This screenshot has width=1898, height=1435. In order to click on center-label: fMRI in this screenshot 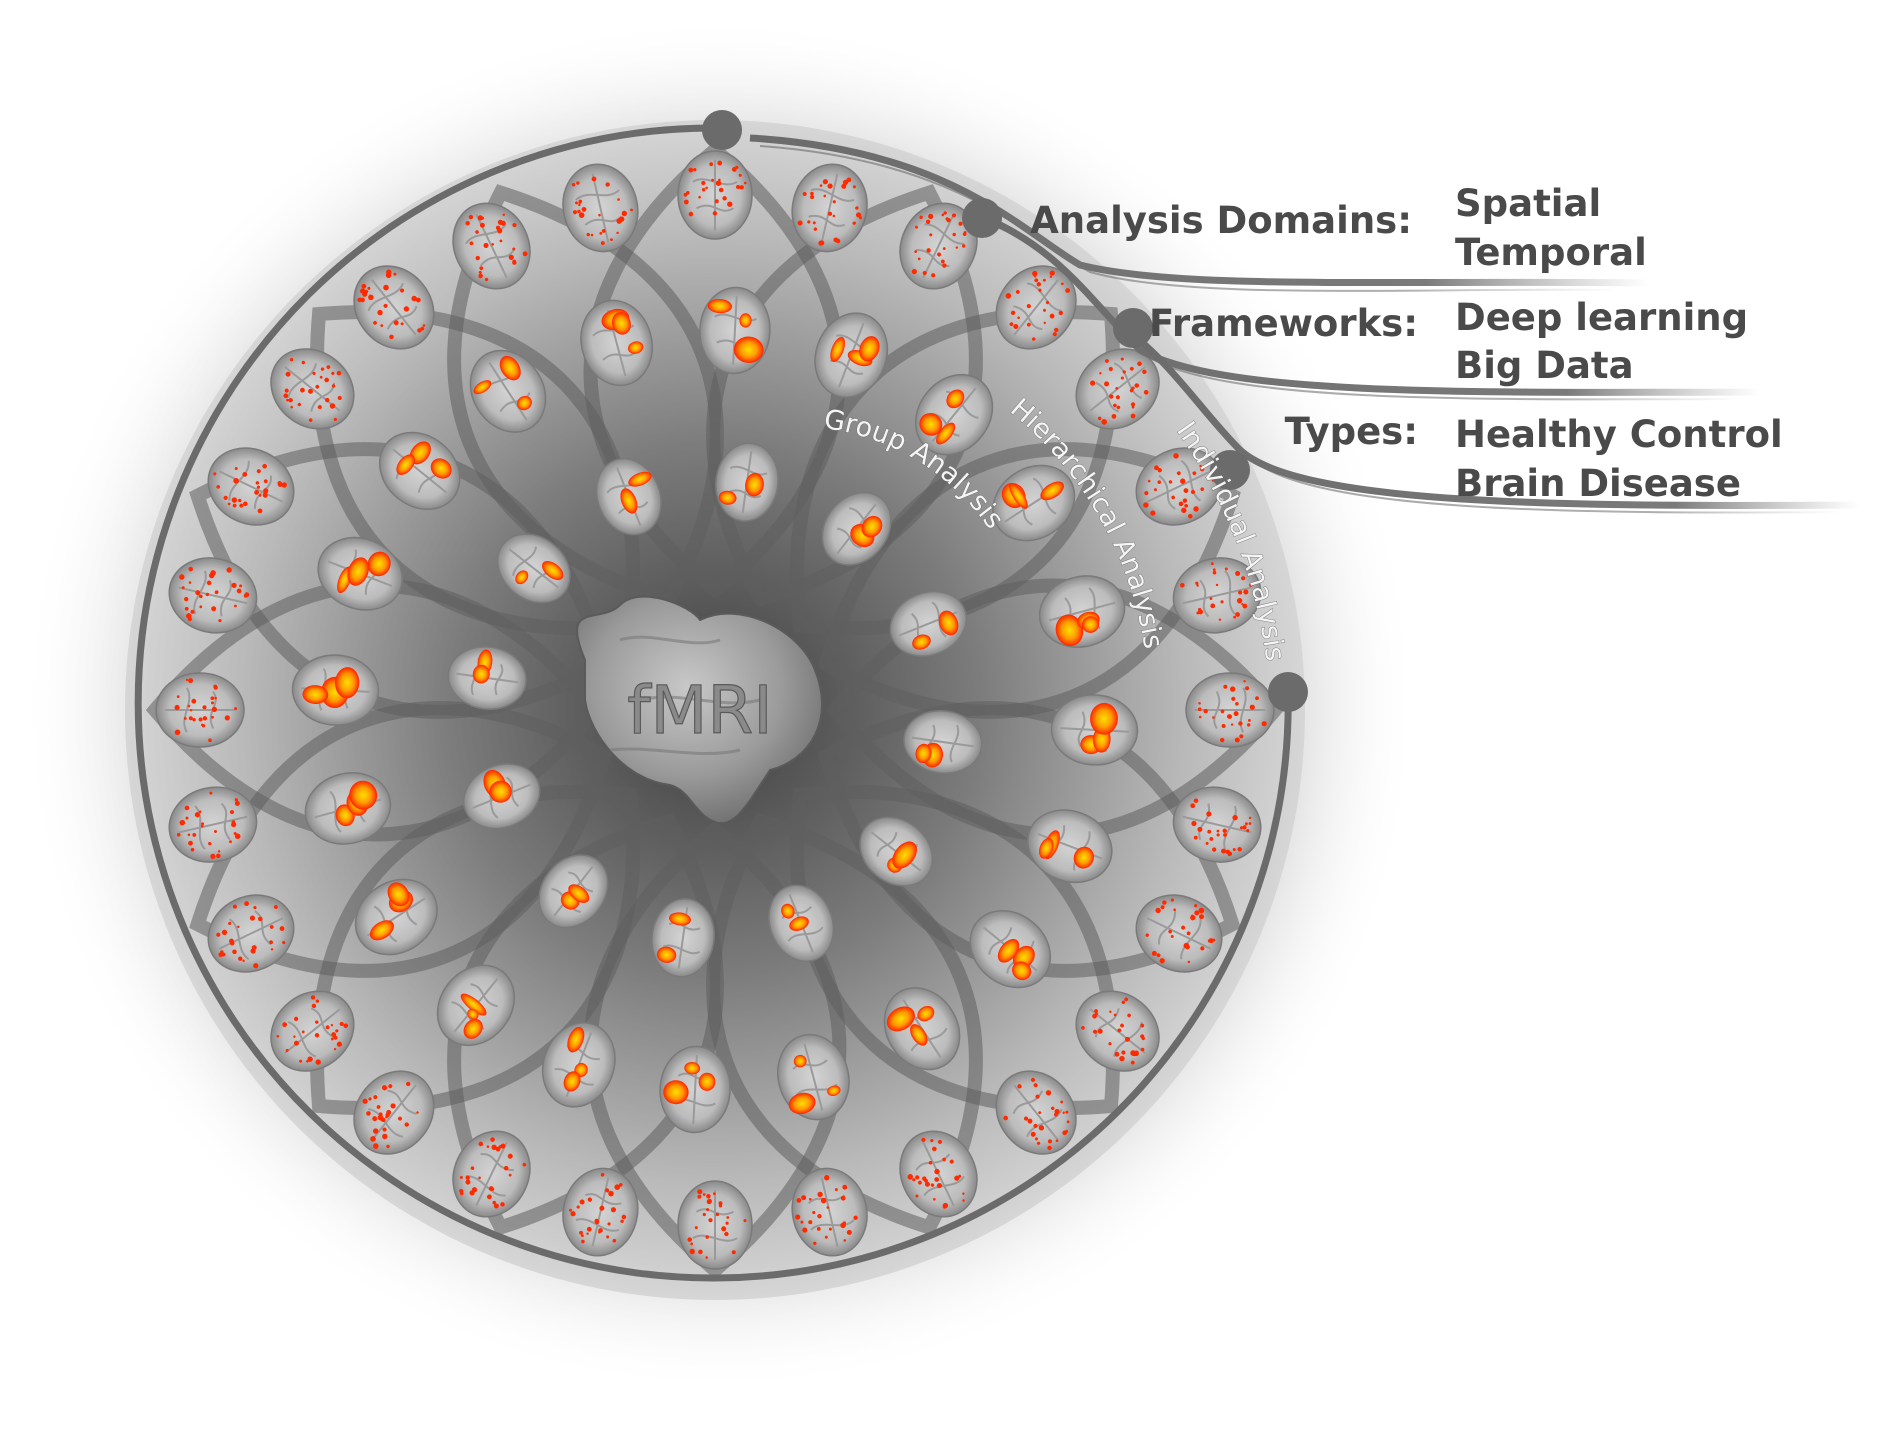, I will do `click(700, 710)`.